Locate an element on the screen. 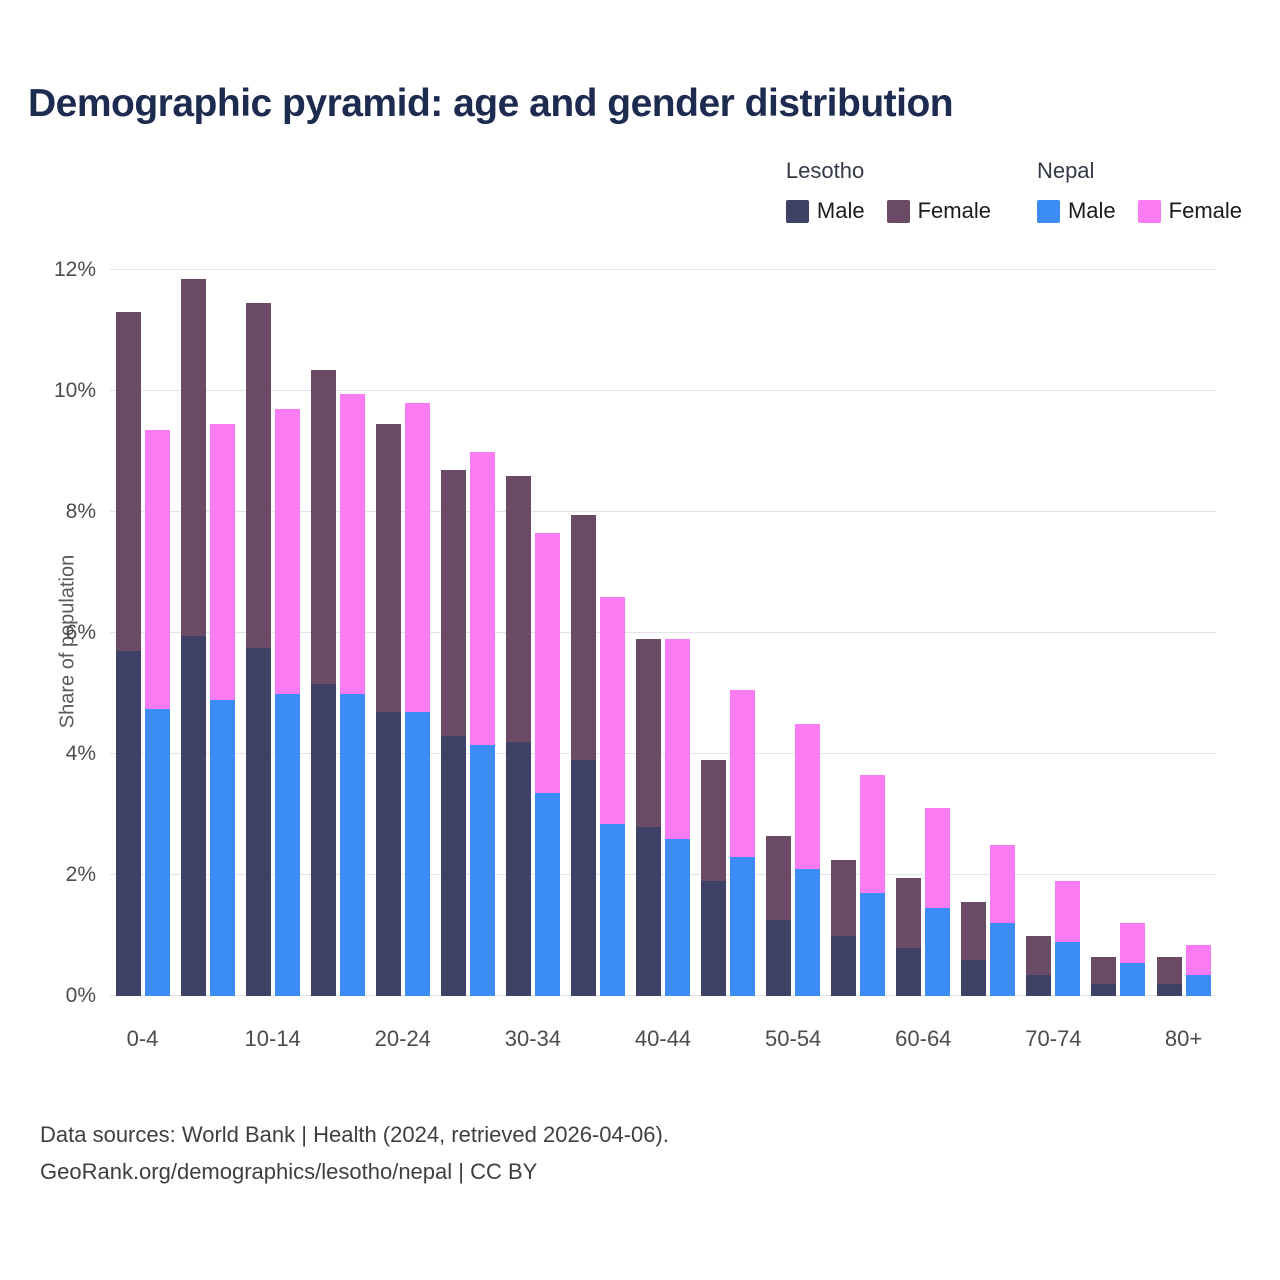  x-tick-label-40-44: 40-44 is located at coordinates (663, 1038).